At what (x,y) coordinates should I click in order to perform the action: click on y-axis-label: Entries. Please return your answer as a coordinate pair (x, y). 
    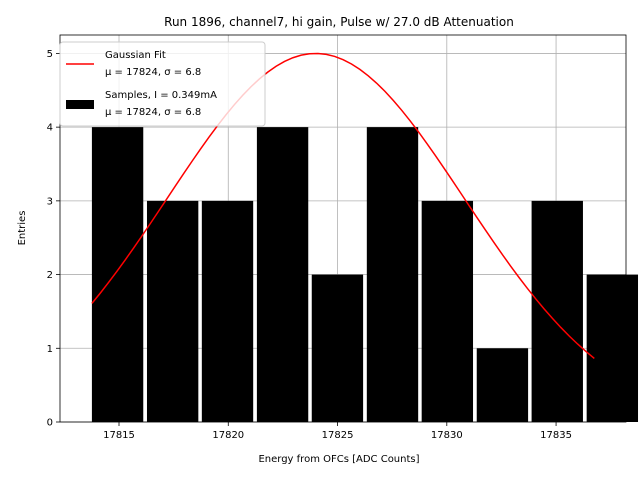
    Looking at the image, I should click on (22, 228).